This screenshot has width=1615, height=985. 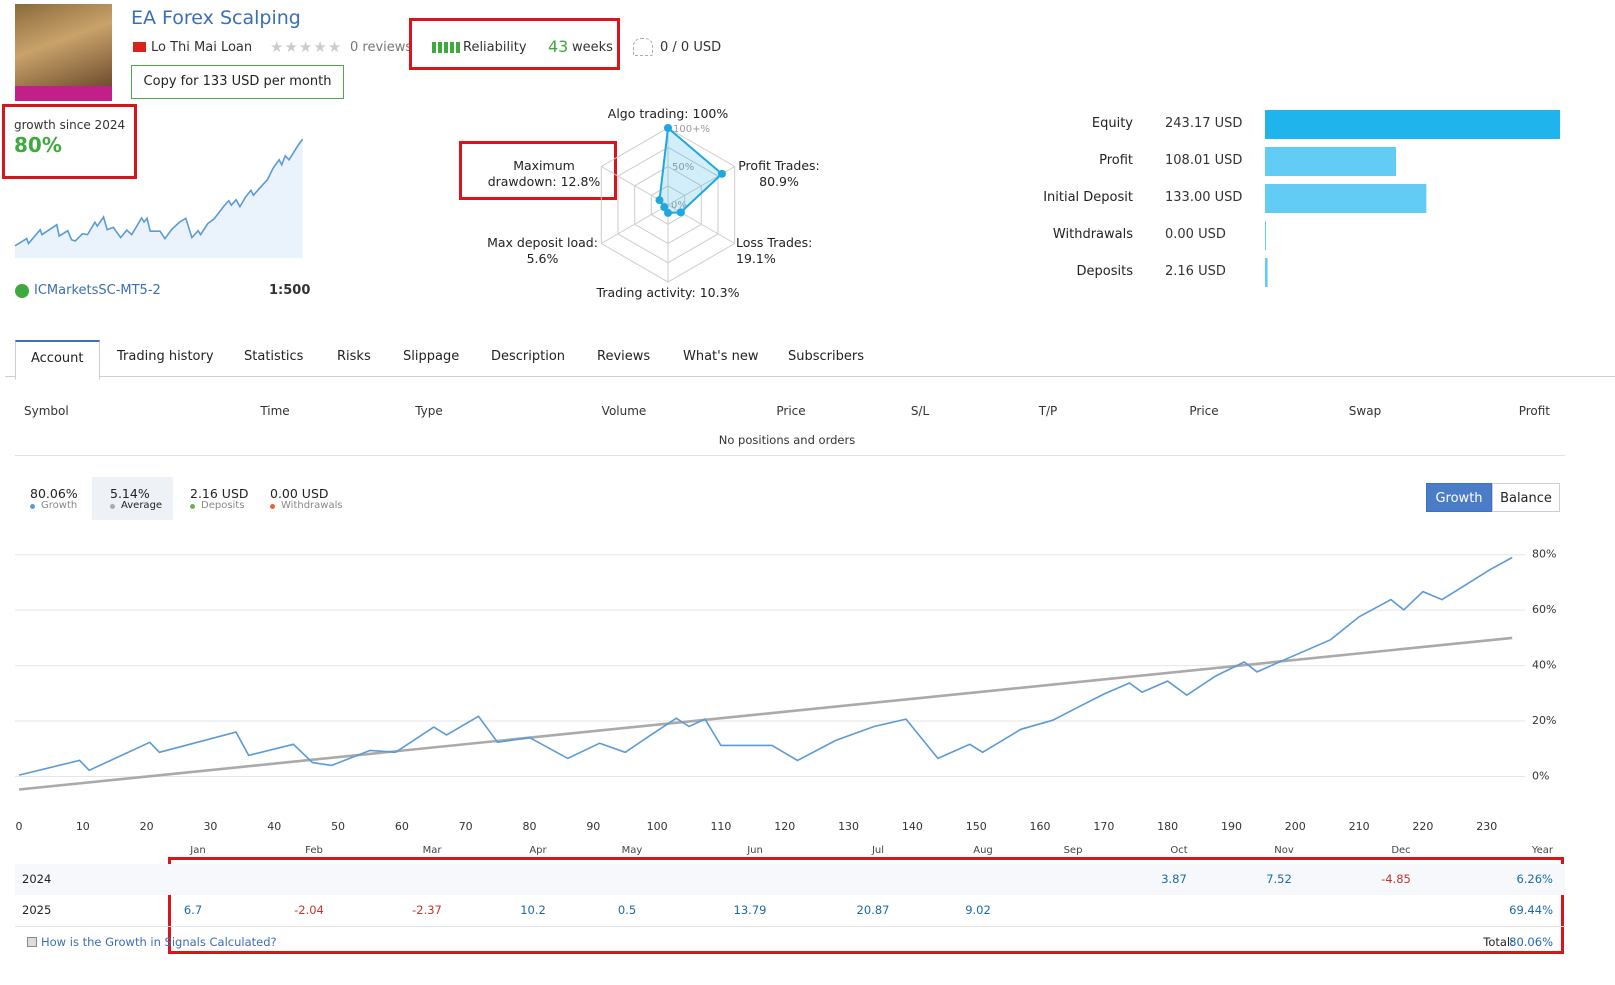 What do you see at coordinates (147, 826) in the screenshot?
I see `x-tick-label: 20` at bounding box center [147, 826].